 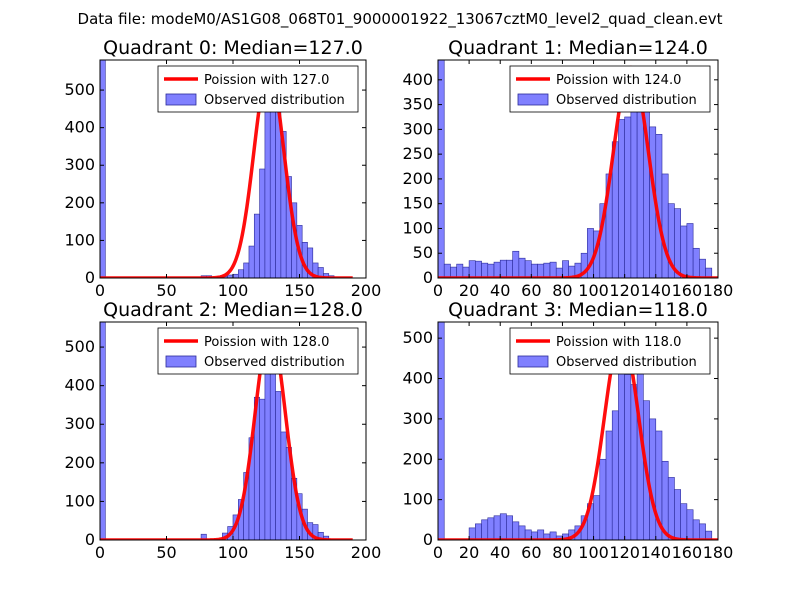 I want to click on legend: Poission with 118.0 Observed distribution, so click(x=610, y=351).